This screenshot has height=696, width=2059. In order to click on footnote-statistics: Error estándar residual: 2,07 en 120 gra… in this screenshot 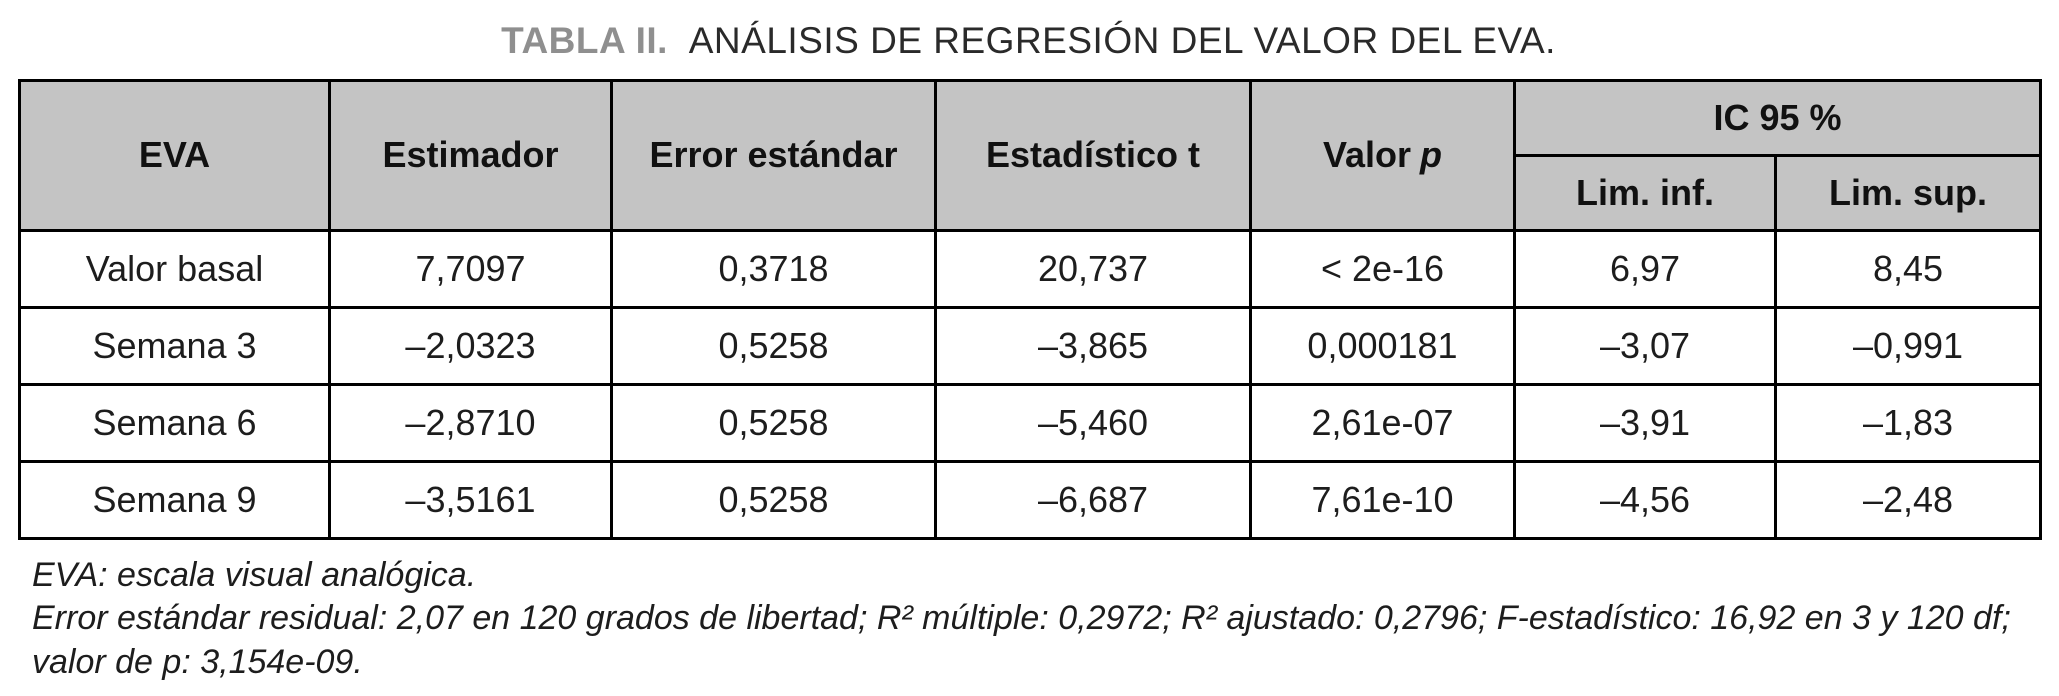, I will do `click(1021, 640)`.